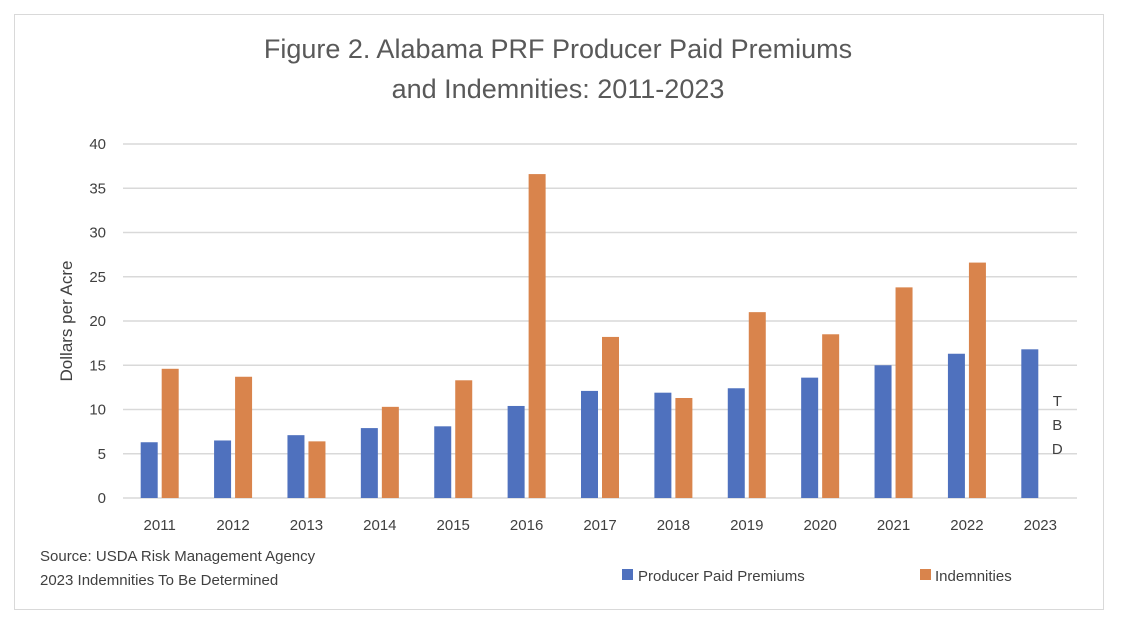 Image resolution: width=1122 pixels, height=624 pixels. I want to click on x-tick-label: 2014, so click(379, 525).